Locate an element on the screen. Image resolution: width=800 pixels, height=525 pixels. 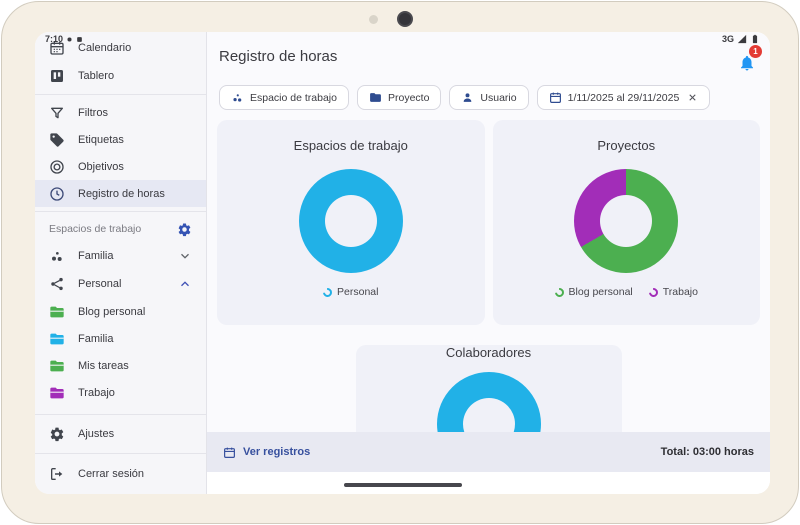
sidebar-item-label: Filtros is located at coordinates (93, 112).